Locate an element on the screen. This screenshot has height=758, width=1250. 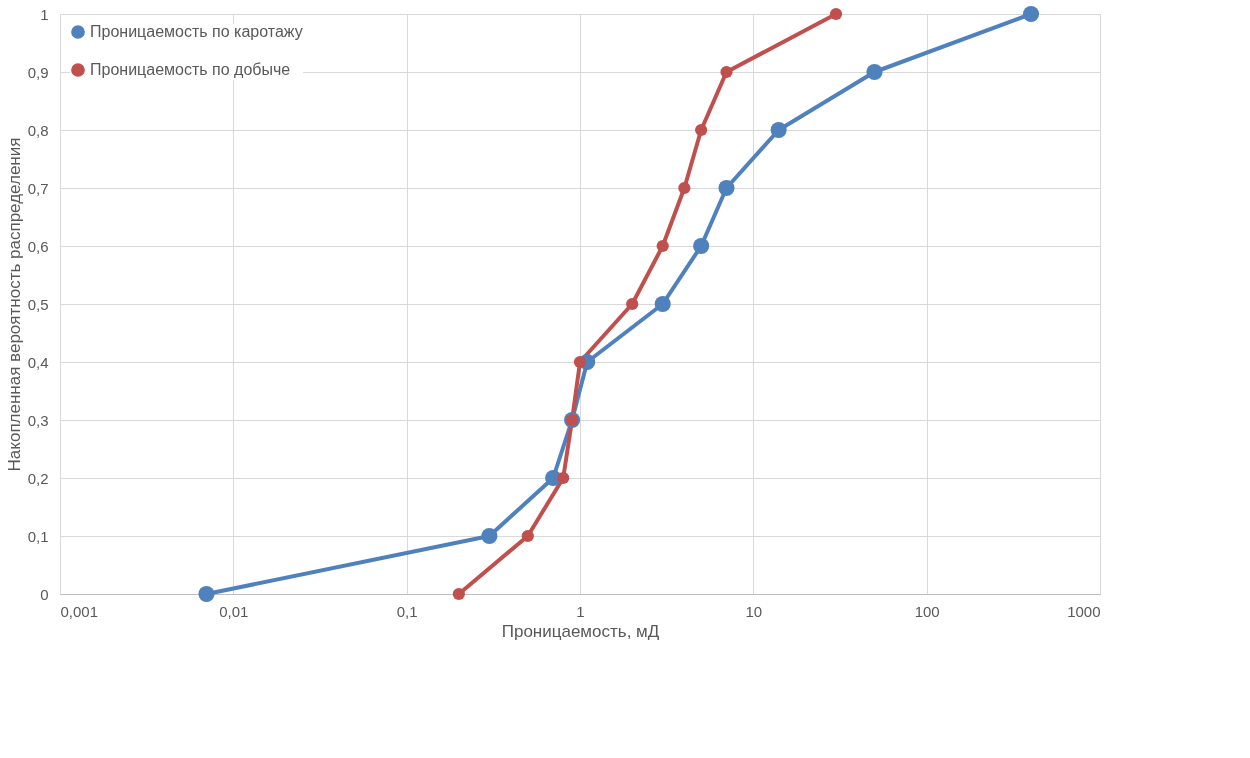
x-axis-title: Проницаемость, мД is located at coordinates (580, 631).